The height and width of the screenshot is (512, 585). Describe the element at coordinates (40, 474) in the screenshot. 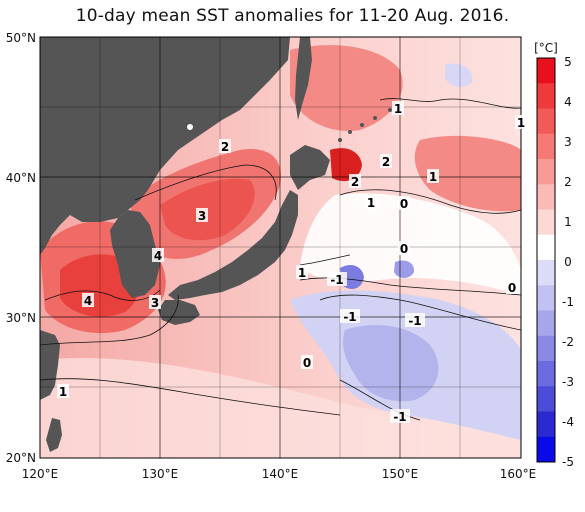

I see `lon-tick-label: 120°E` at that location.